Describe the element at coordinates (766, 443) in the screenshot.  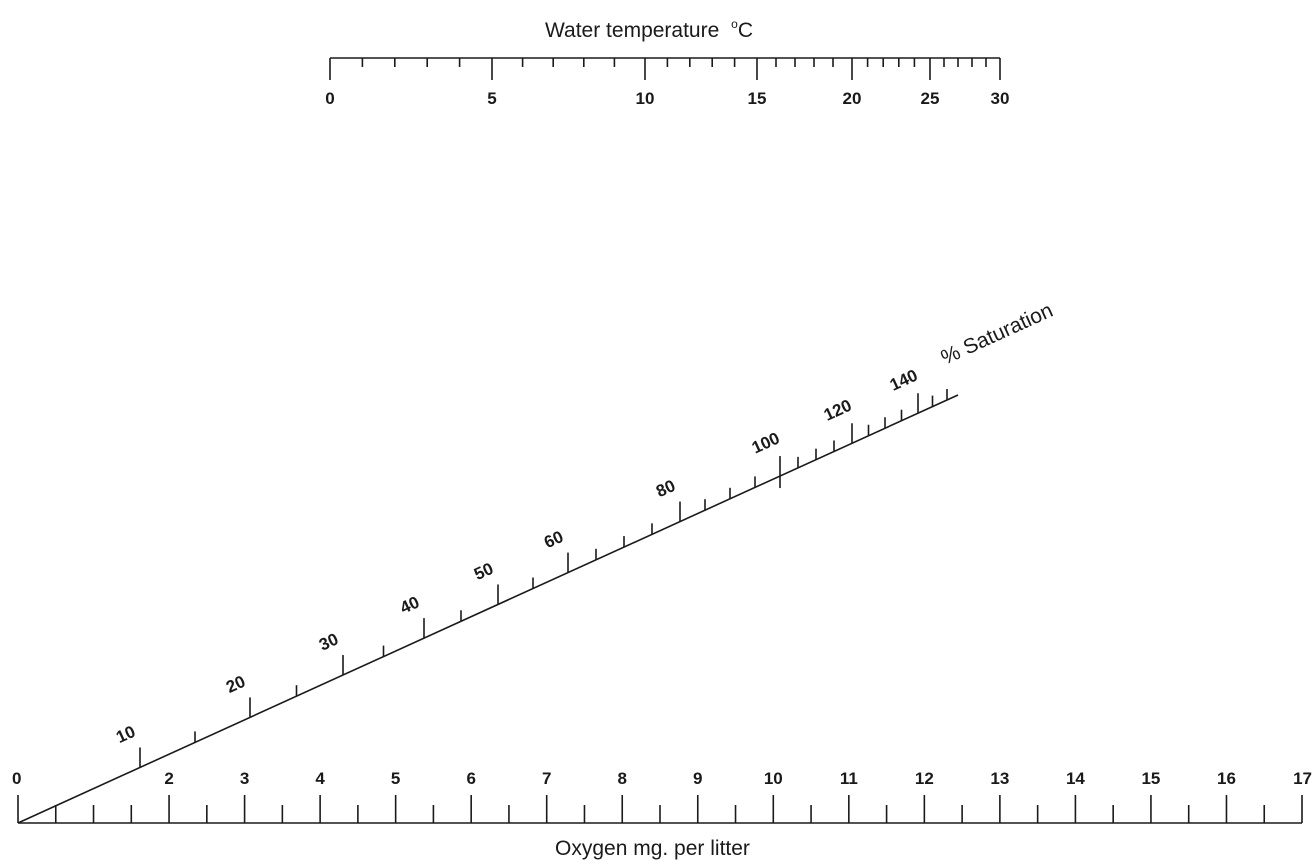
I see `saturation-tick-label: 100` at that location.